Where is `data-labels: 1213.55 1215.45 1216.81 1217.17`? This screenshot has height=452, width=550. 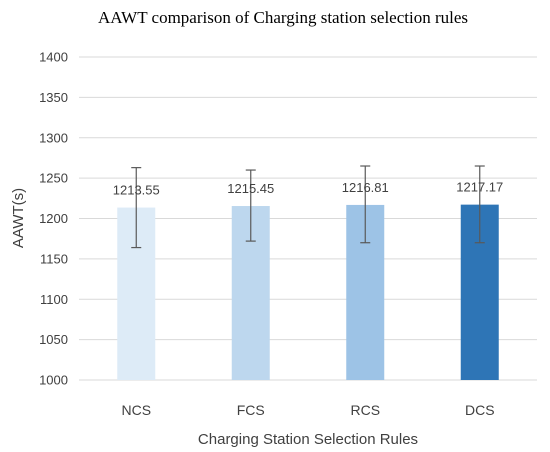 data-labels: 1213.55 1215.45 1216.81 1217.17 is located at coordinates (308, 189).